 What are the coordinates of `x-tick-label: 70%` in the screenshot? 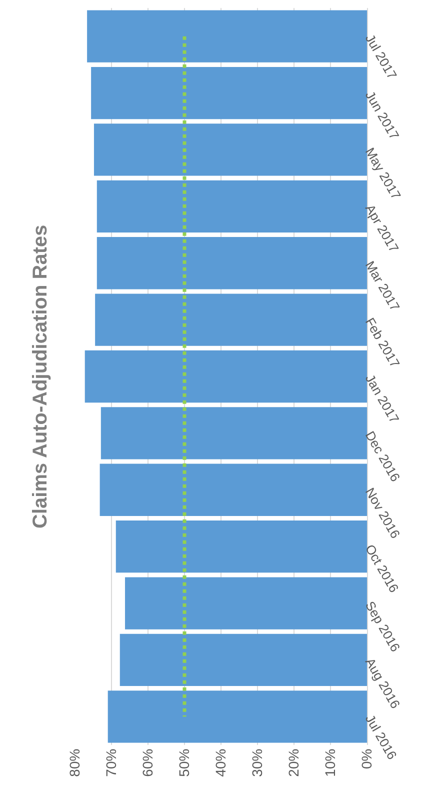 It's located at (111, 762).